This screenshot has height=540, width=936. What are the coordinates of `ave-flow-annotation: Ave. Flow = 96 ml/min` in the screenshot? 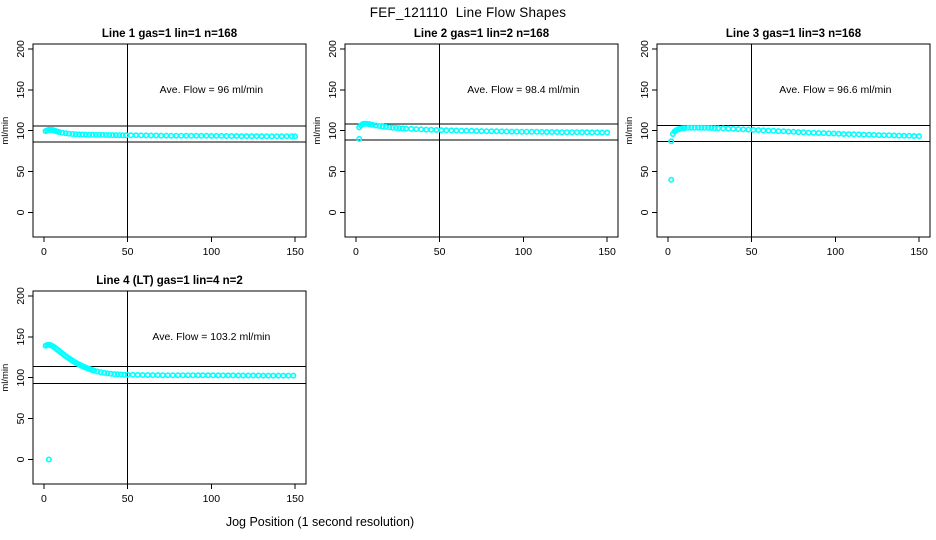 It's located at (212, 90).